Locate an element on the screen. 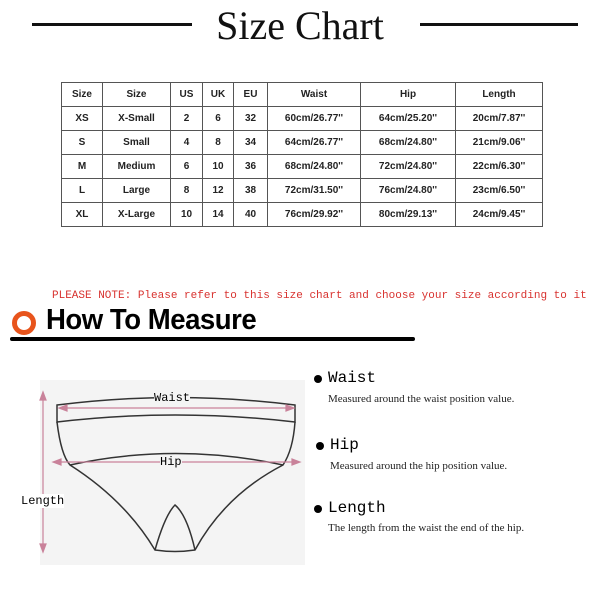 The width and height of the screenshot is (600, 600). table-cell: XS is located at coordinates (82, 118).